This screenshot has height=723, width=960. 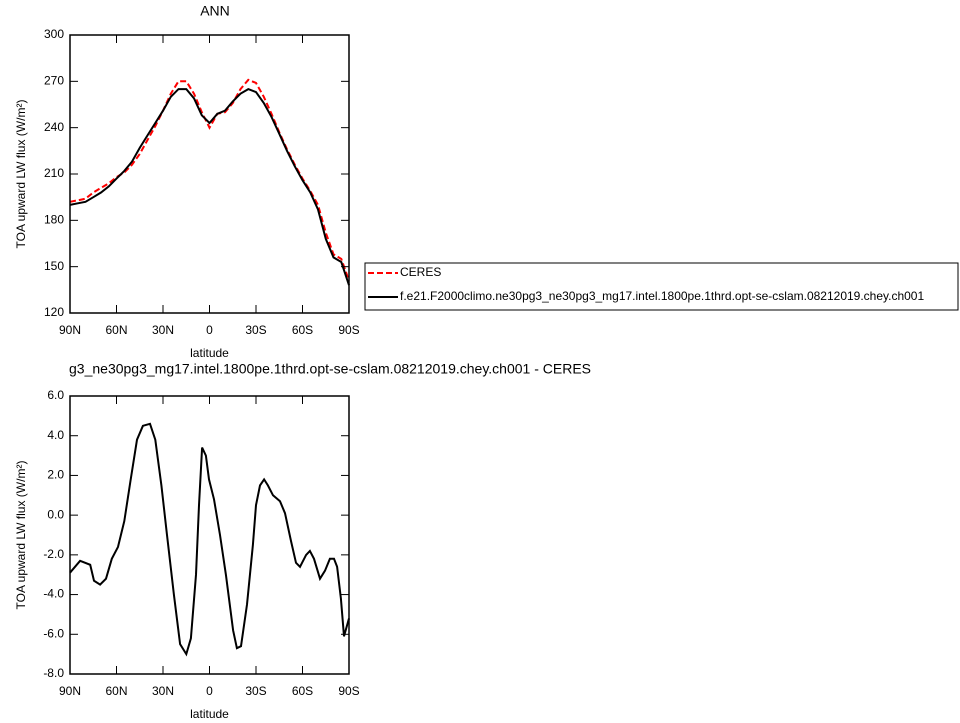 What do you see at coordinates (53, 673) in the screenshot?
I see `y-tick-label: -8.0` at bounding box center [53, 673].